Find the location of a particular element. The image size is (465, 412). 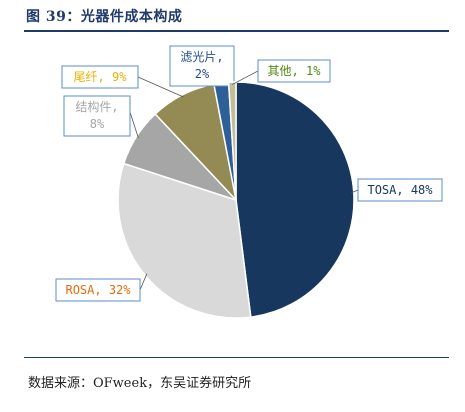

data-label-0: TOSA, 48% is located at coordinates (400, 190).